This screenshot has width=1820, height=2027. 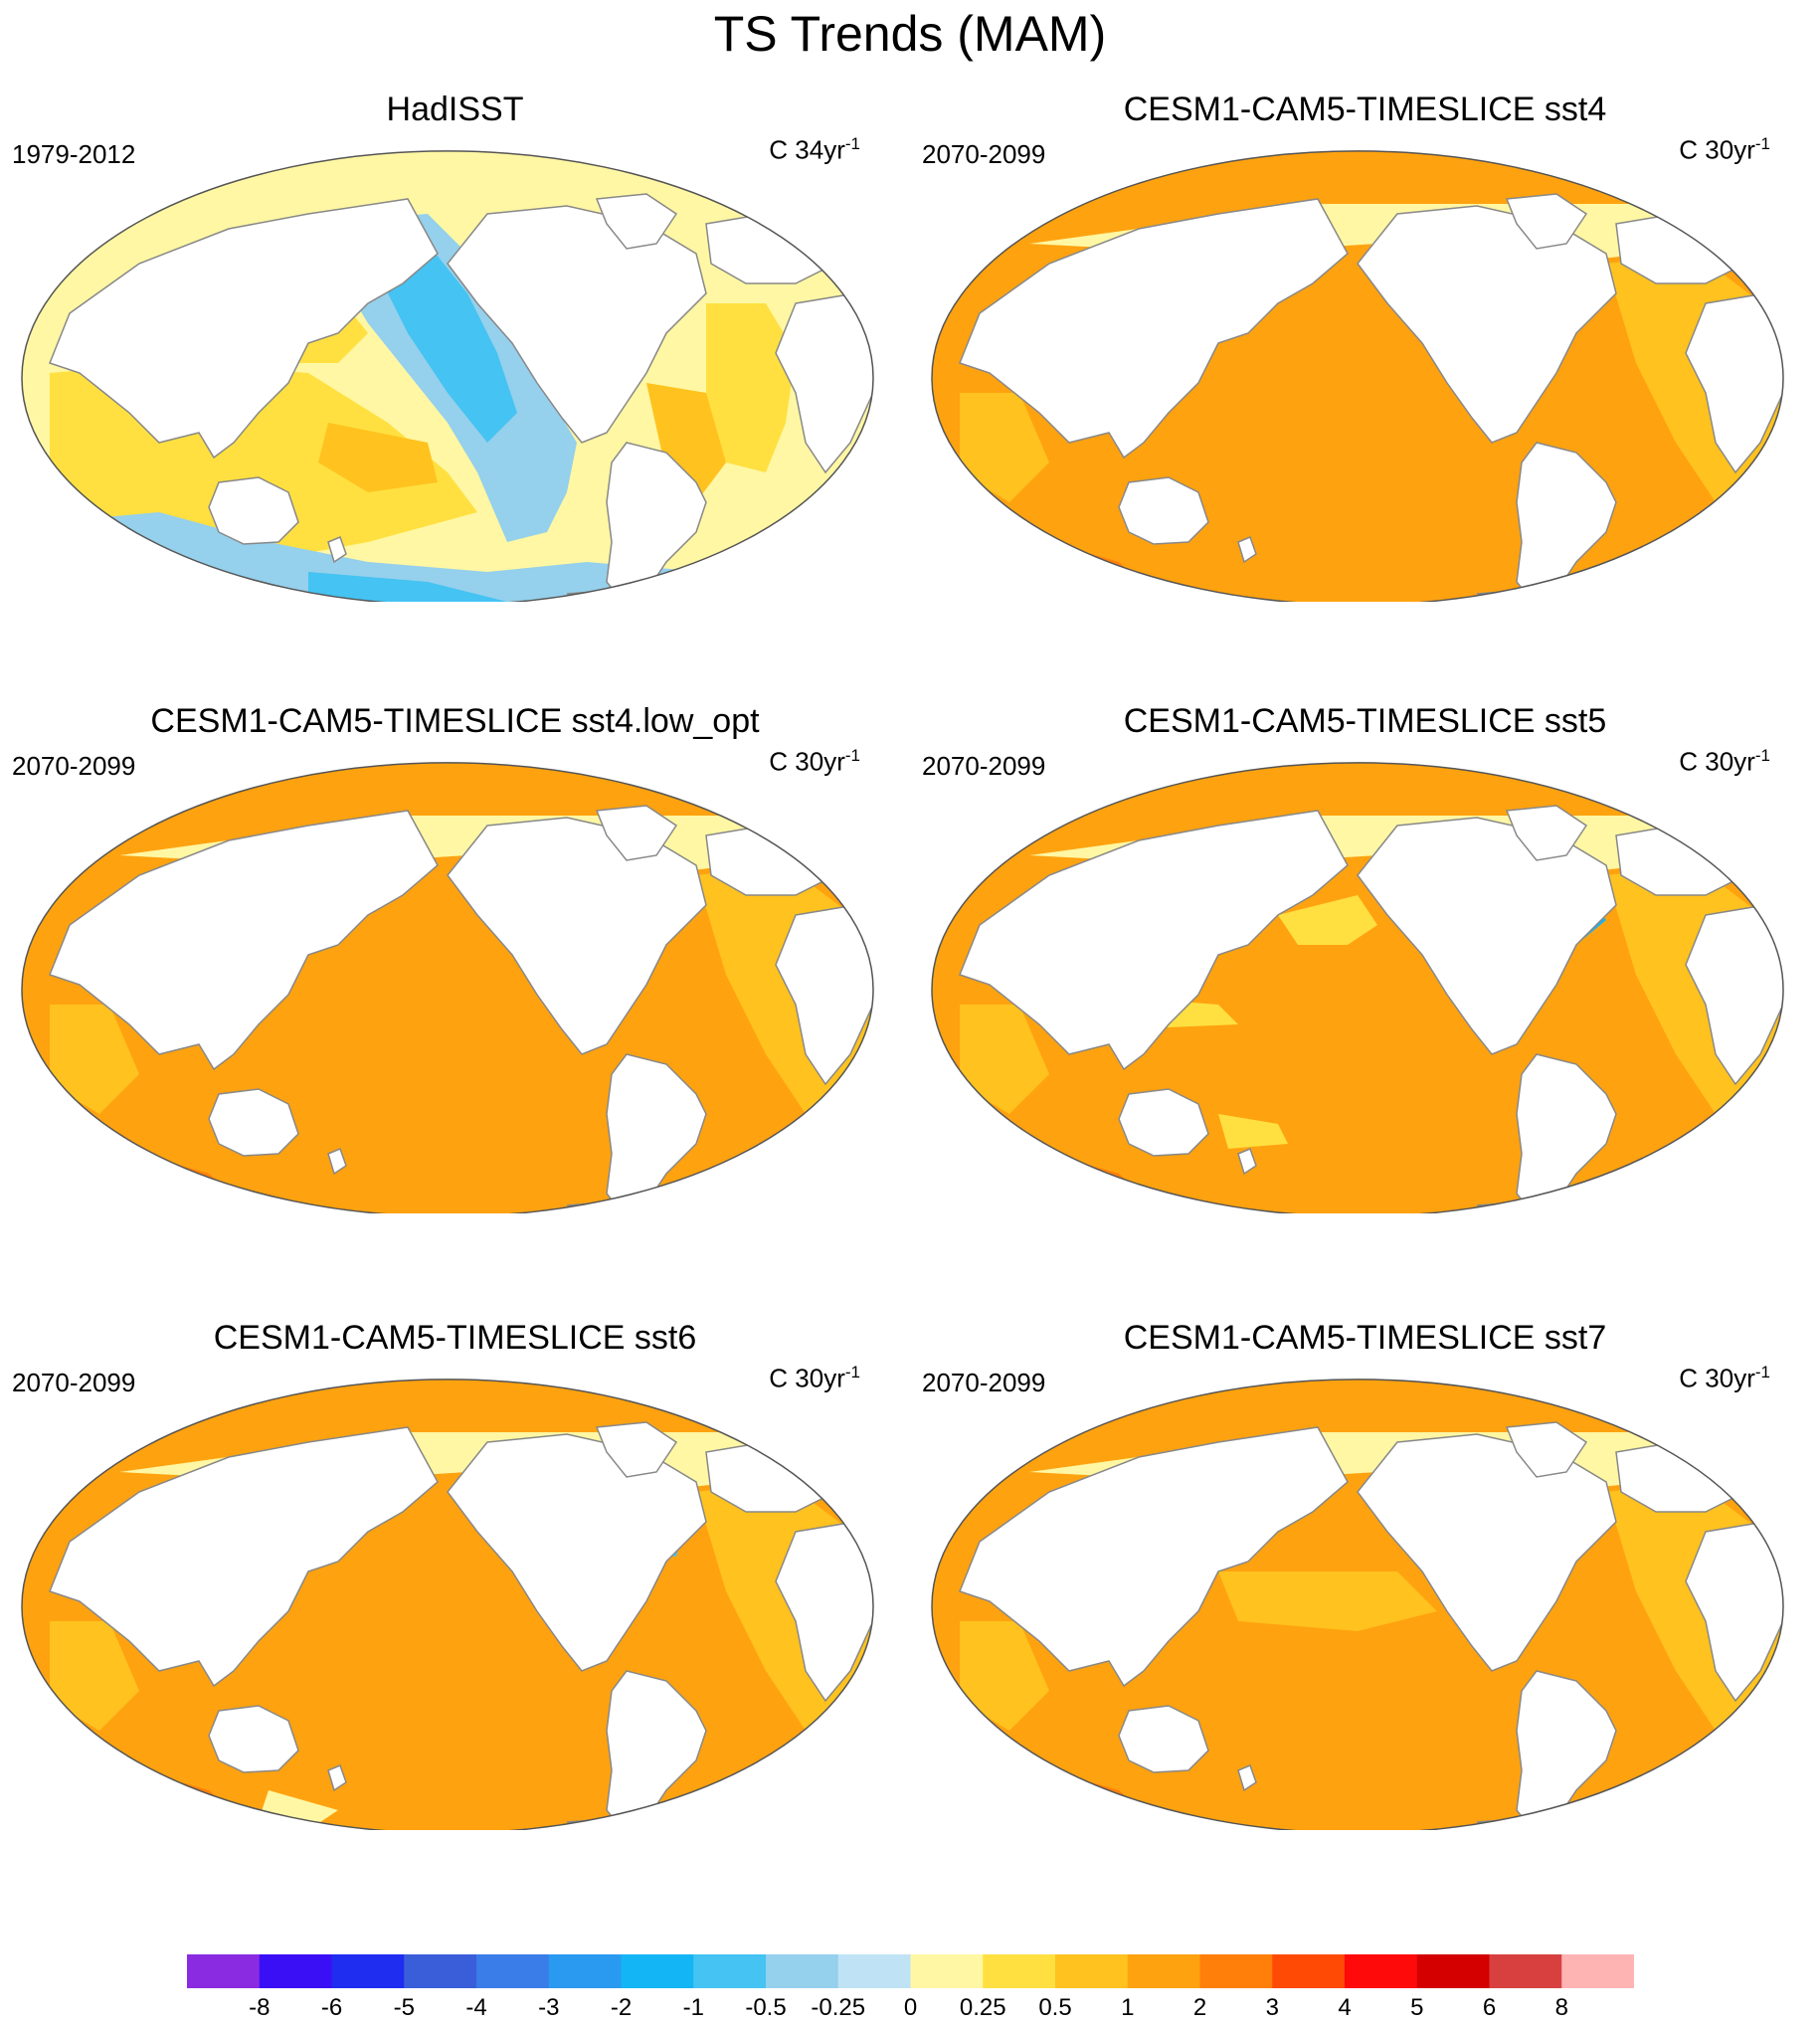 What do you see at coordinates (1365, 721) in the screenshot?
I see `panel-title: CESM1-CAM5-TIMESLICE sst5` at bounding box center [1365, 721].